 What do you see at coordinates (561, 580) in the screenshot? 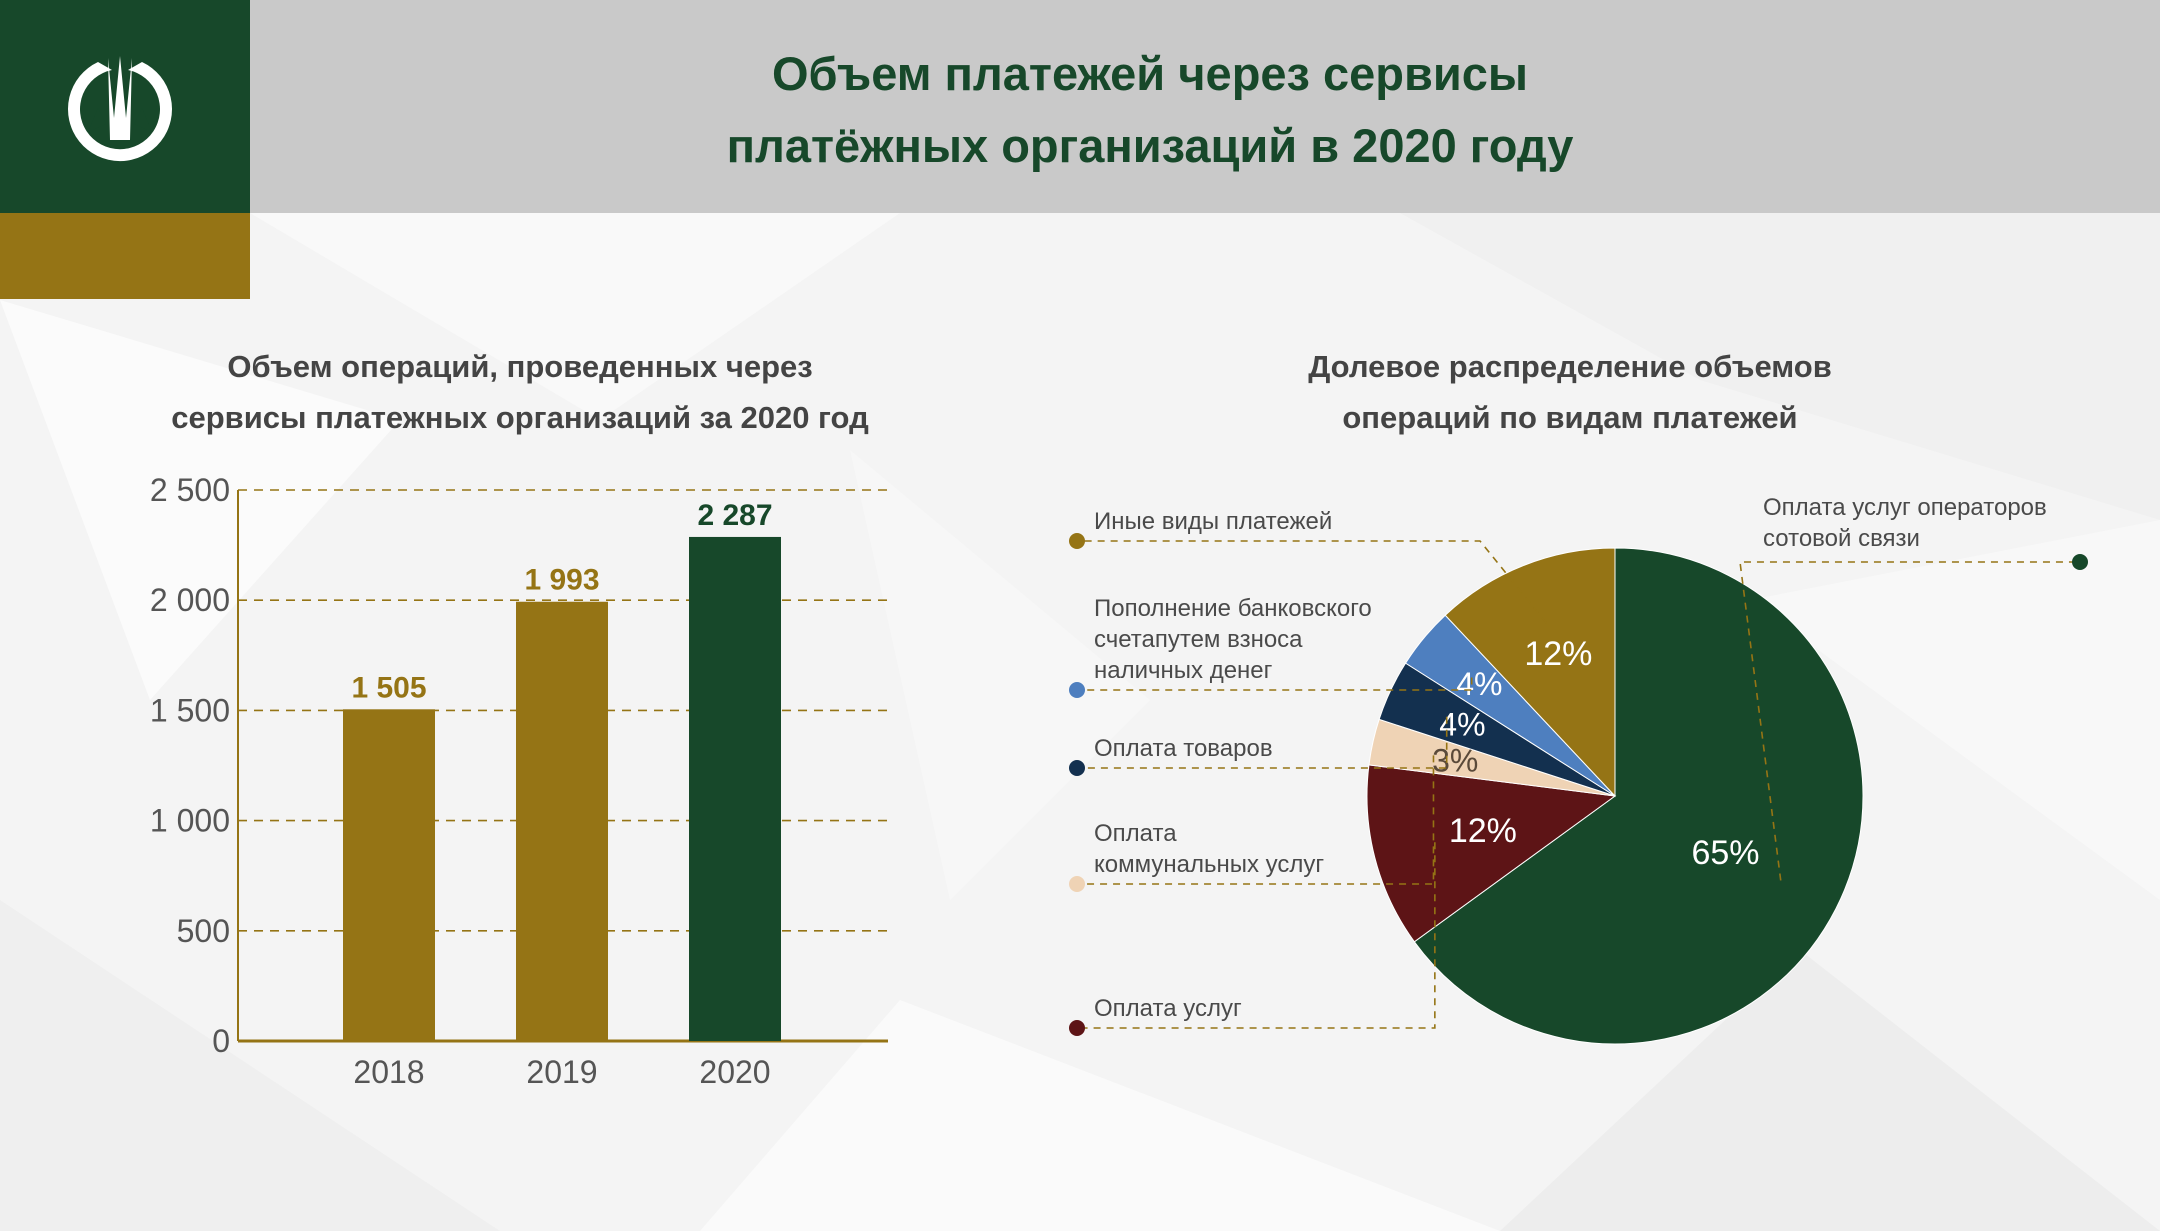
I see `bar-value-label: 1 993` at bounding box center [561, 580].